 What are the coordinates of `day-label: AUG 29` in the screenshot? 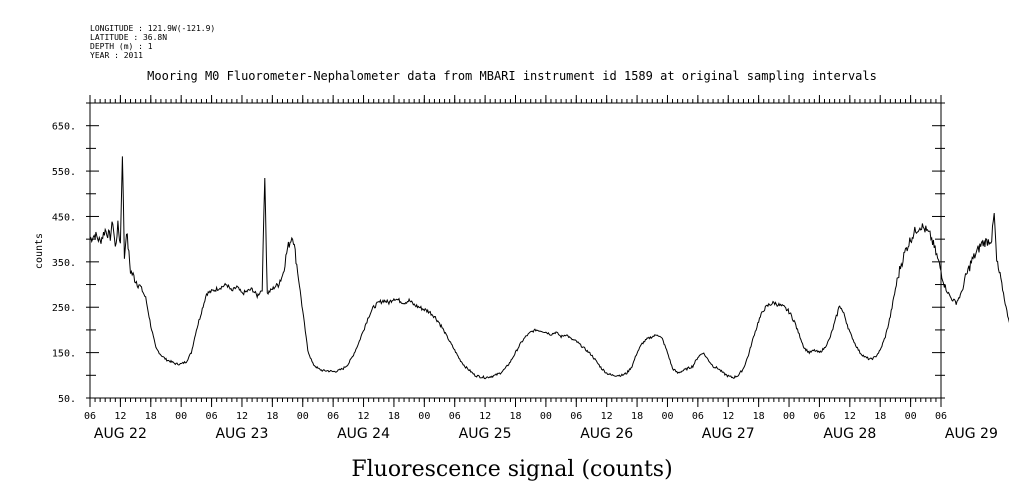 It's located at (971, 434).